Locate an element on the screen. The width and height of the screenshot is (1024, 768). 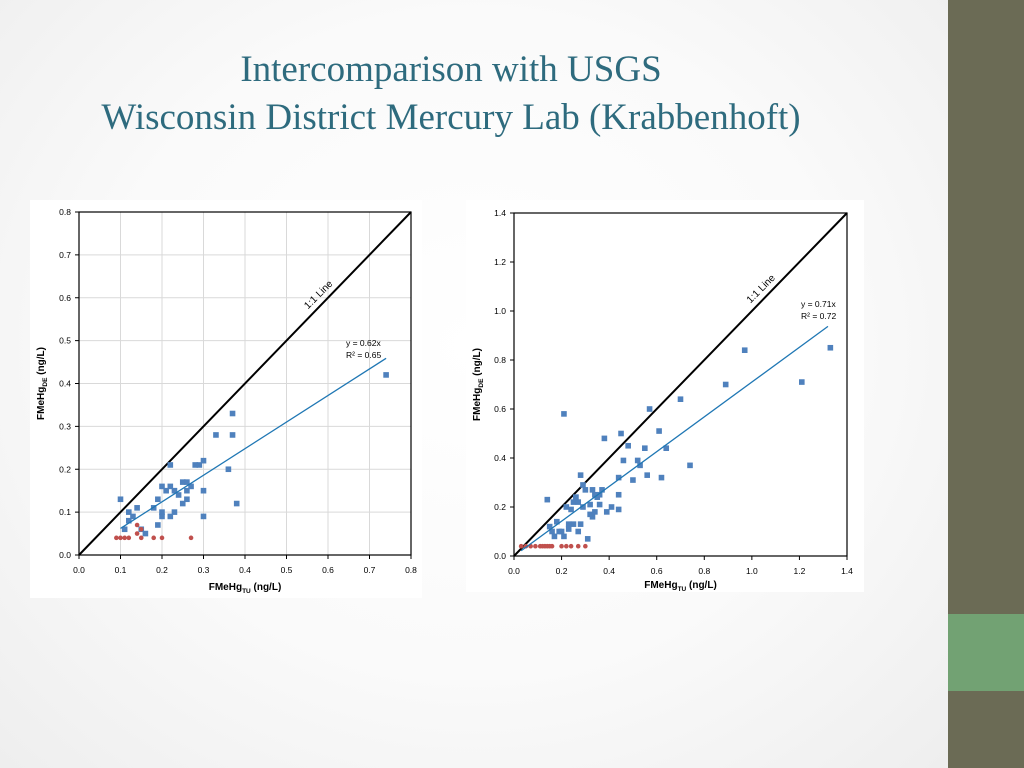
y-tick-label: 0.1 is located at coordinates (65, 512).